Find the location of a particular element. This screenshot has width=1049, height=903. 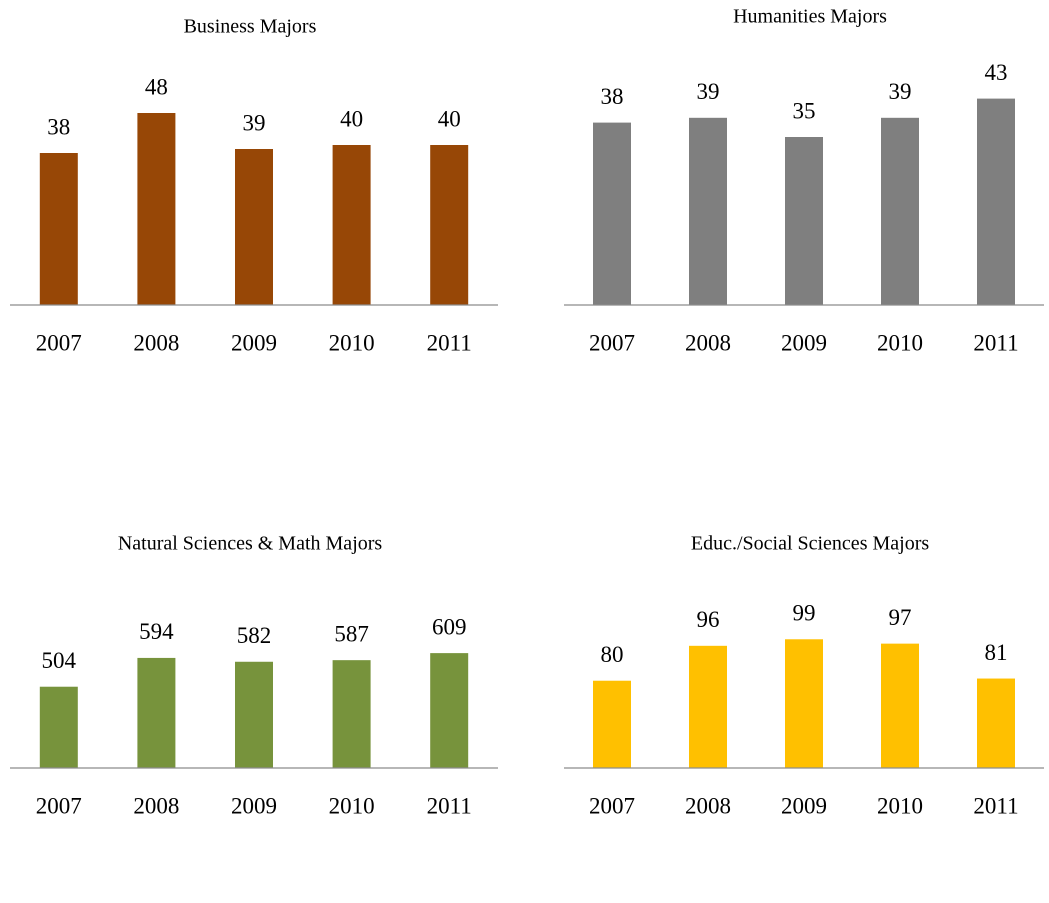

chart-title: Natural Sciences & Math Majors is located at coordinates (250, 544).